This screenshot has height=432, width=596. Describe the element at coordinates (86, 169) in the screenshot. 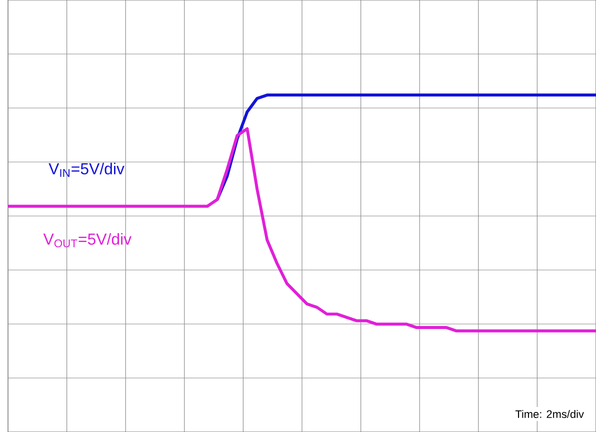

I see `text: V$_{IN}$=5V/div` at that location.